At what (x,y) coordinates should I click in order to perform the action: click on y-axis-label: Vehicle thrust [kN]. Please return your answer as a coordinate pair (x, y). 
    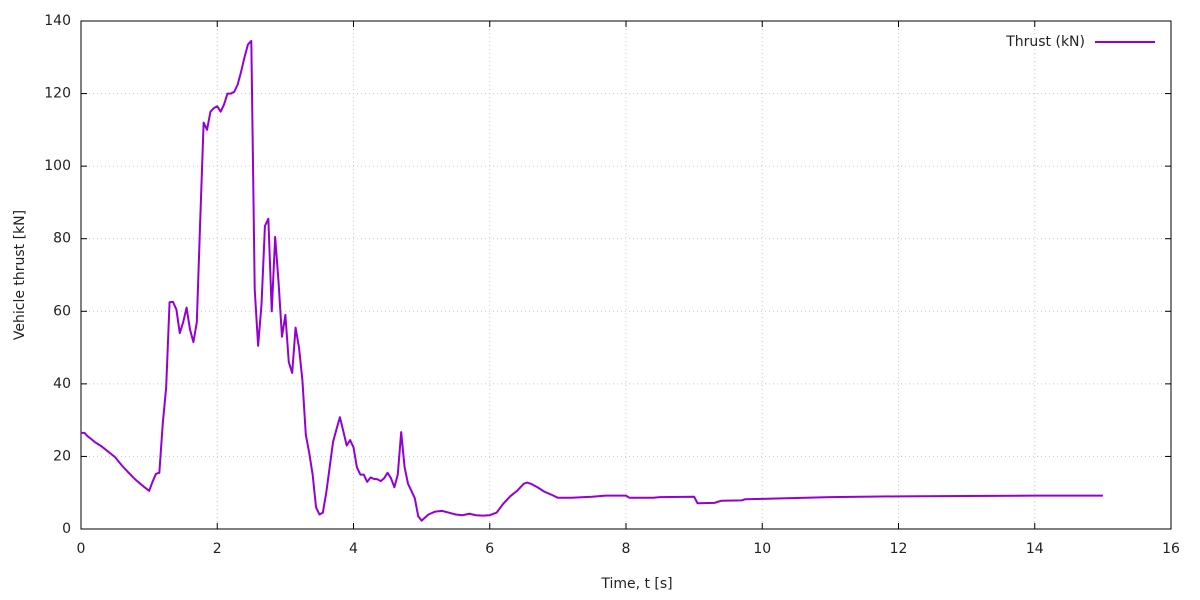
    Looking at the image, I should click on (20, 275).